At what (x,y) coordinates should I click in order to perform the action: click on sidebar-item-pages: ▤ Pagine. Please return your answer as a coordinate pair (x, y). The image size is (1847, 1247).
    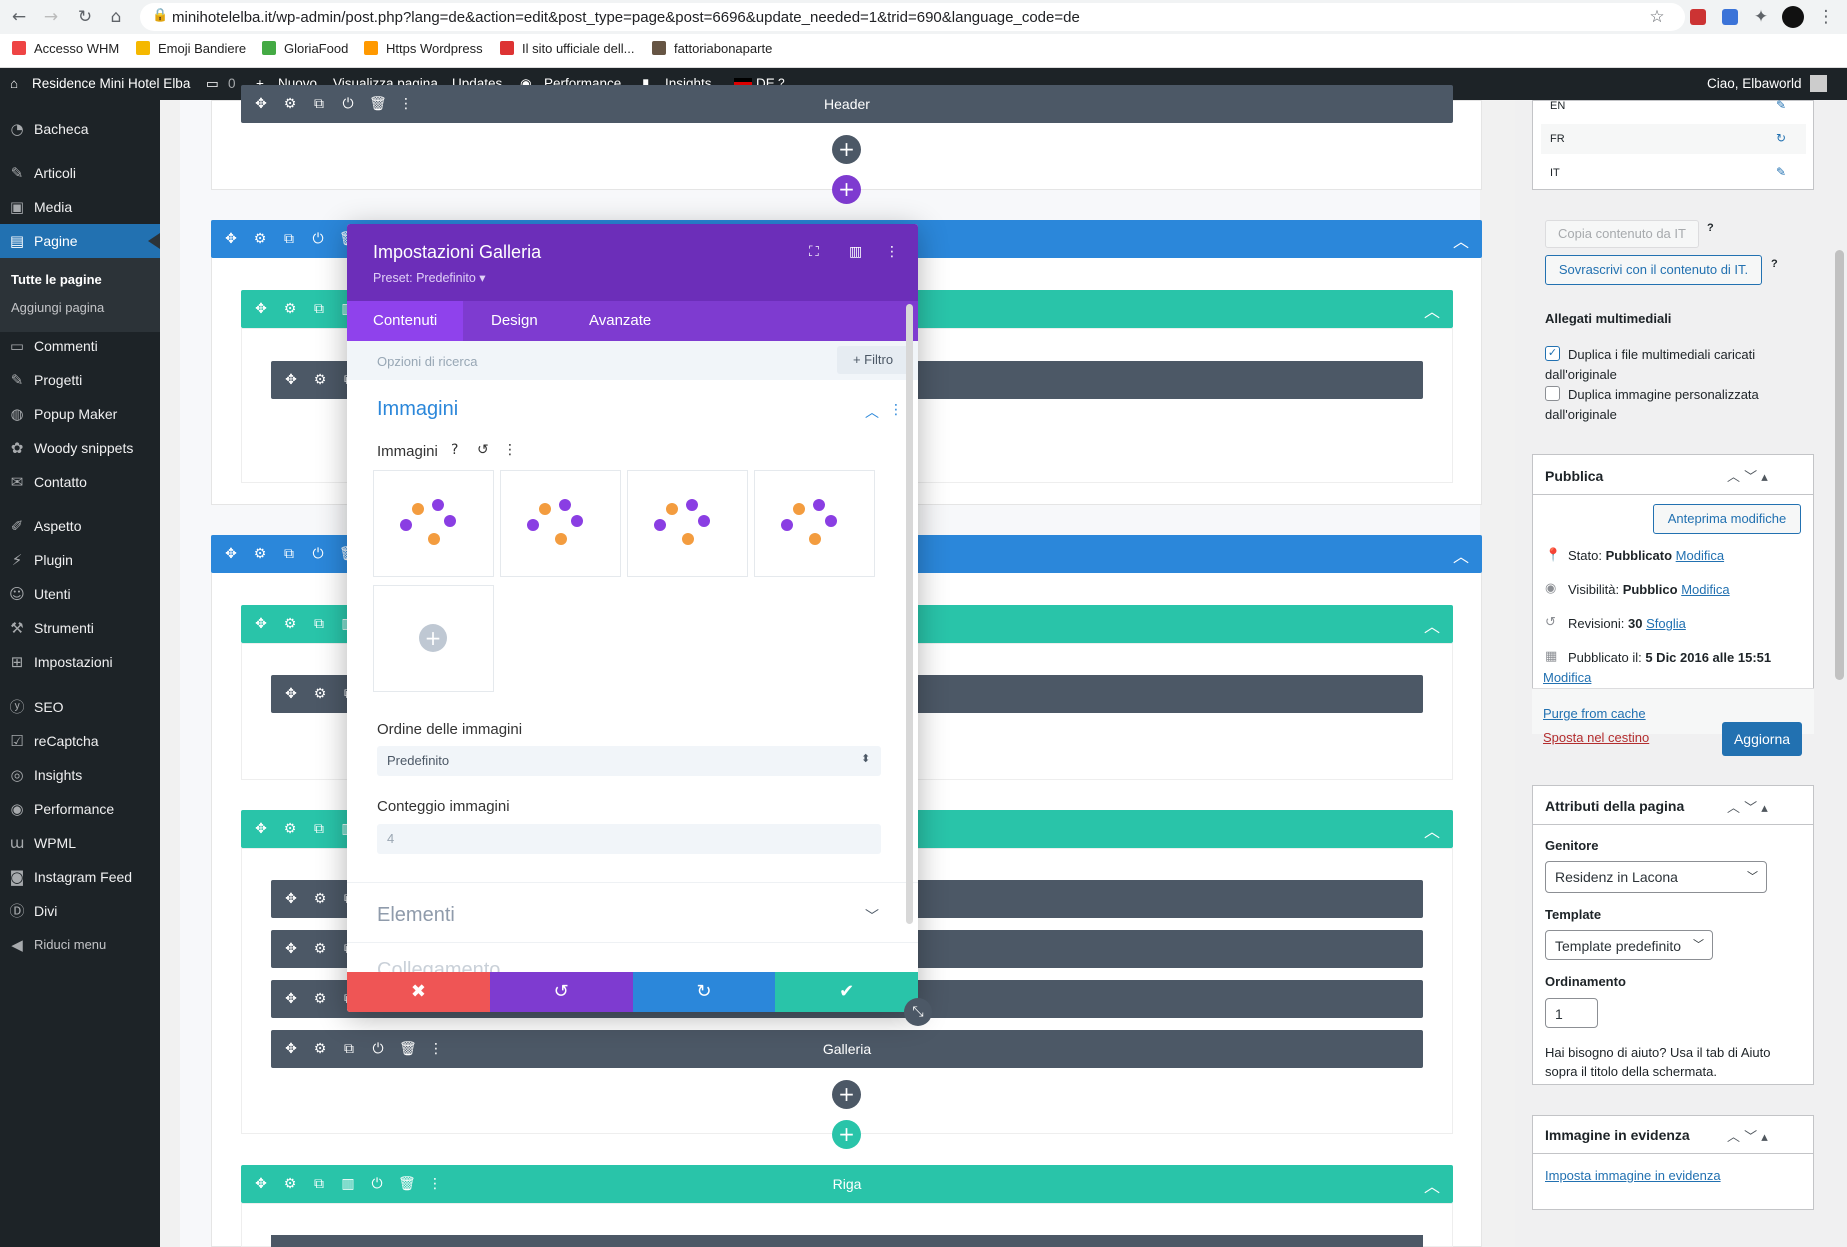
    Looking at the image, I should click on (80, 241).